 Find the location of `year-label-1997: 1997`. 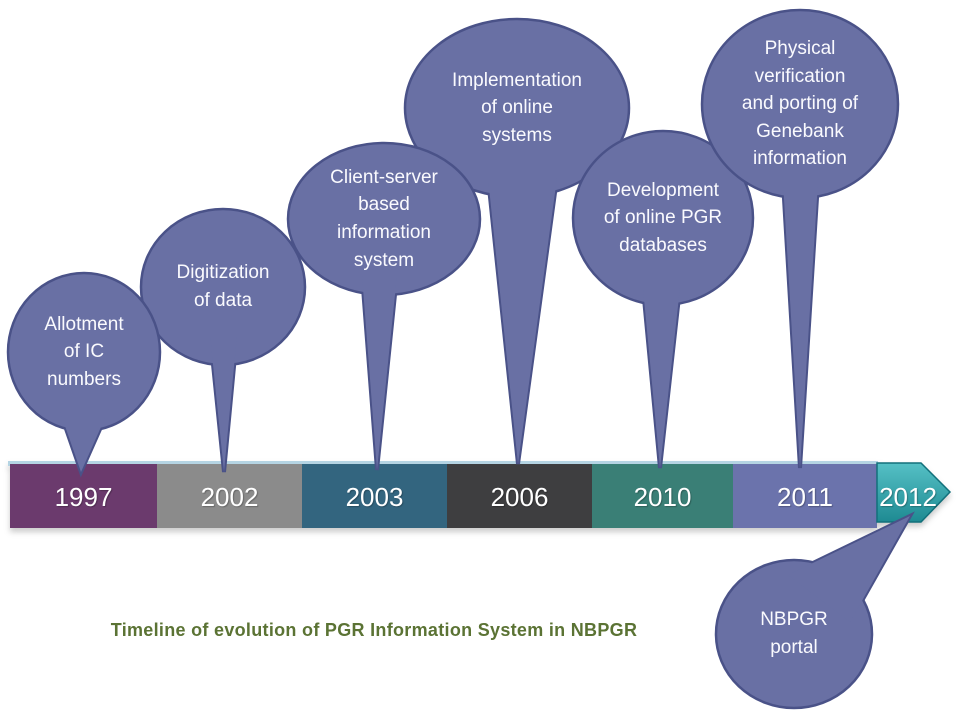

year-label-1997: 1997 is located at coordinates (83, 497).